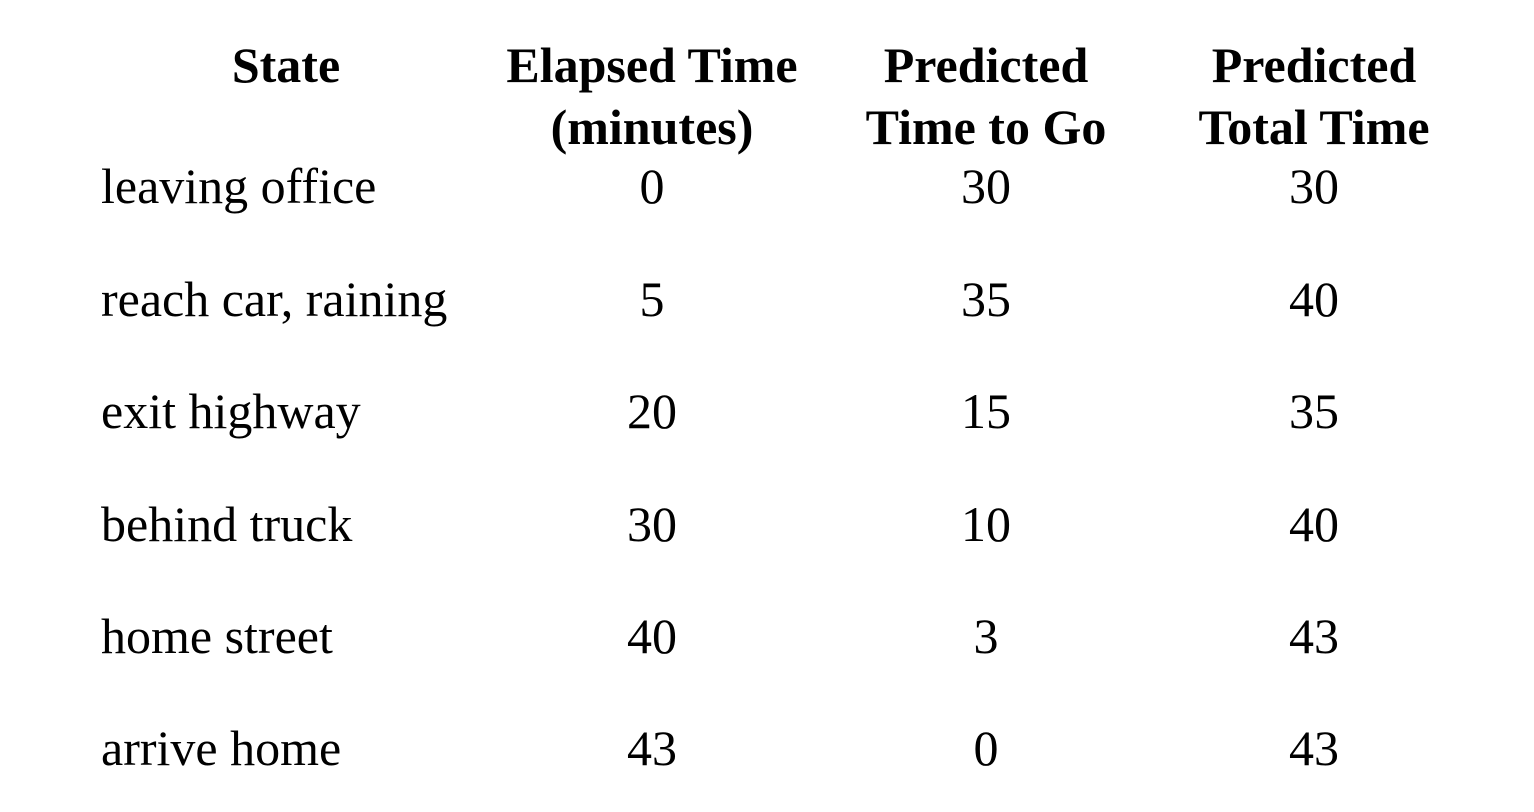 The width and height of the screenshot is (1534, 812). What do you see at coordinates (986, 65) in the screenshot?
I see `header-to-go-line1: Predicted` at bounding box center [986, 65].